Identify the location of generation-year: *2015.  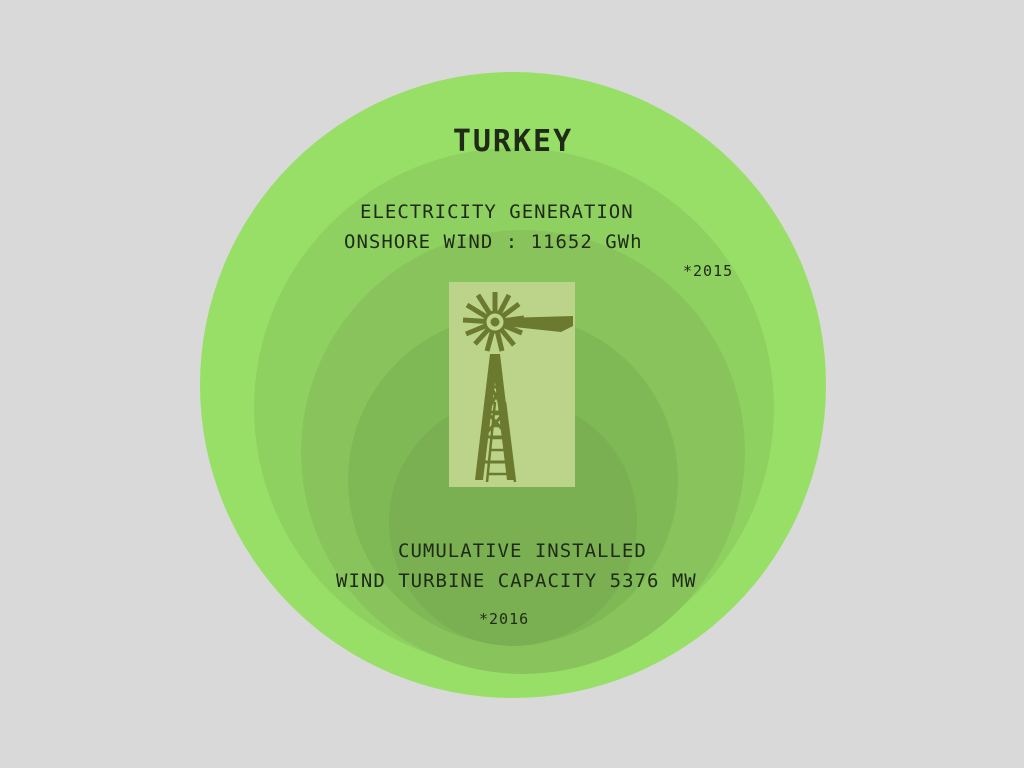
(708, 271).